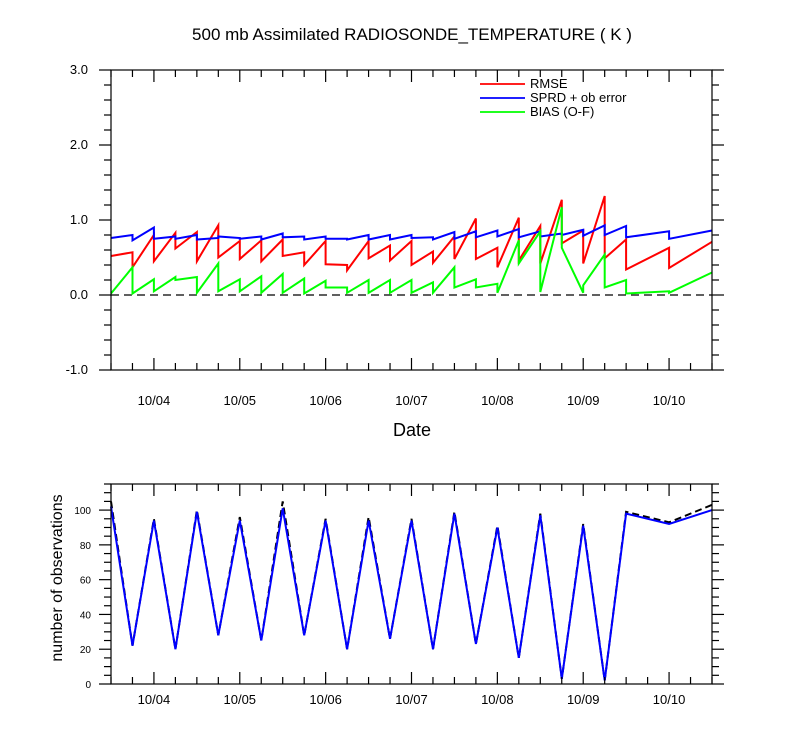 The width and height of the screenshot is (800, 750). Describe the element at coordinates (57, 577) in the screenshot. I see `y-axis-label-observations: number of observations` at that location.